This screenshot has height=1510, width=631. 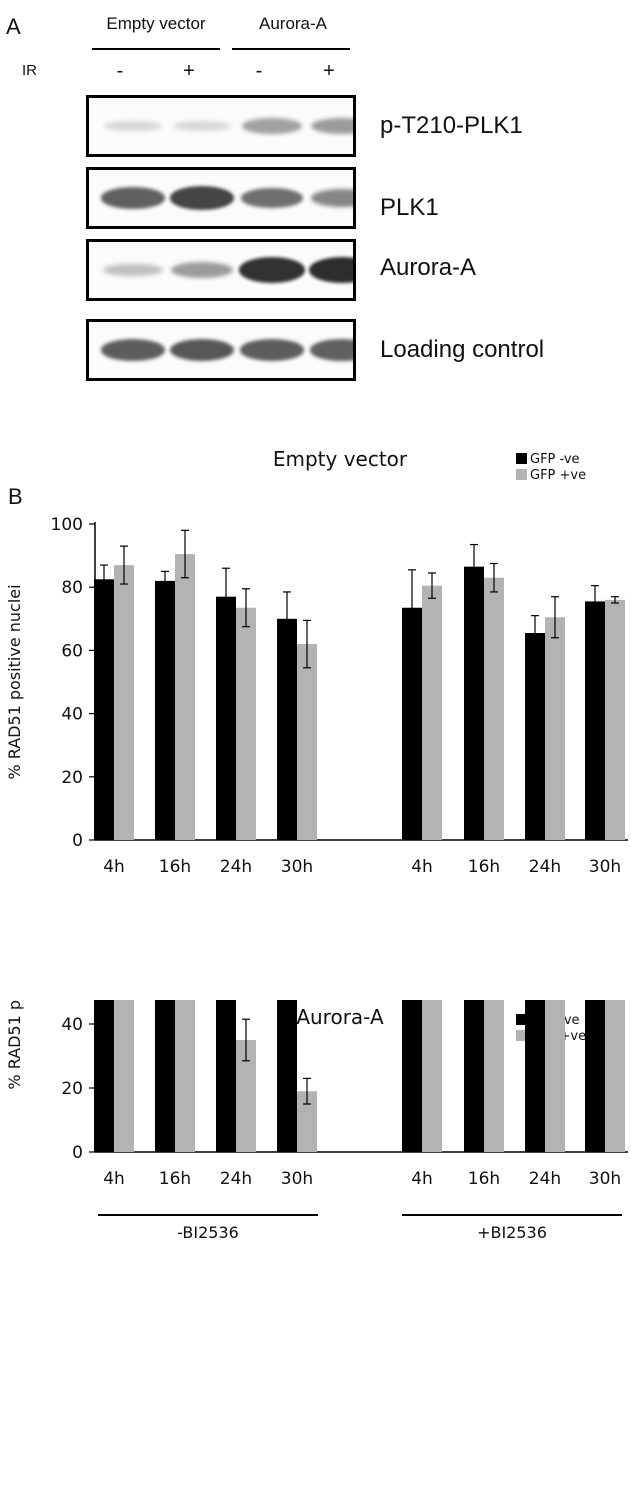 What do you see at coordinates (340, 459) in the screenshot?
I see `chart-title: Empty vector` at bounding box center [340, 459].